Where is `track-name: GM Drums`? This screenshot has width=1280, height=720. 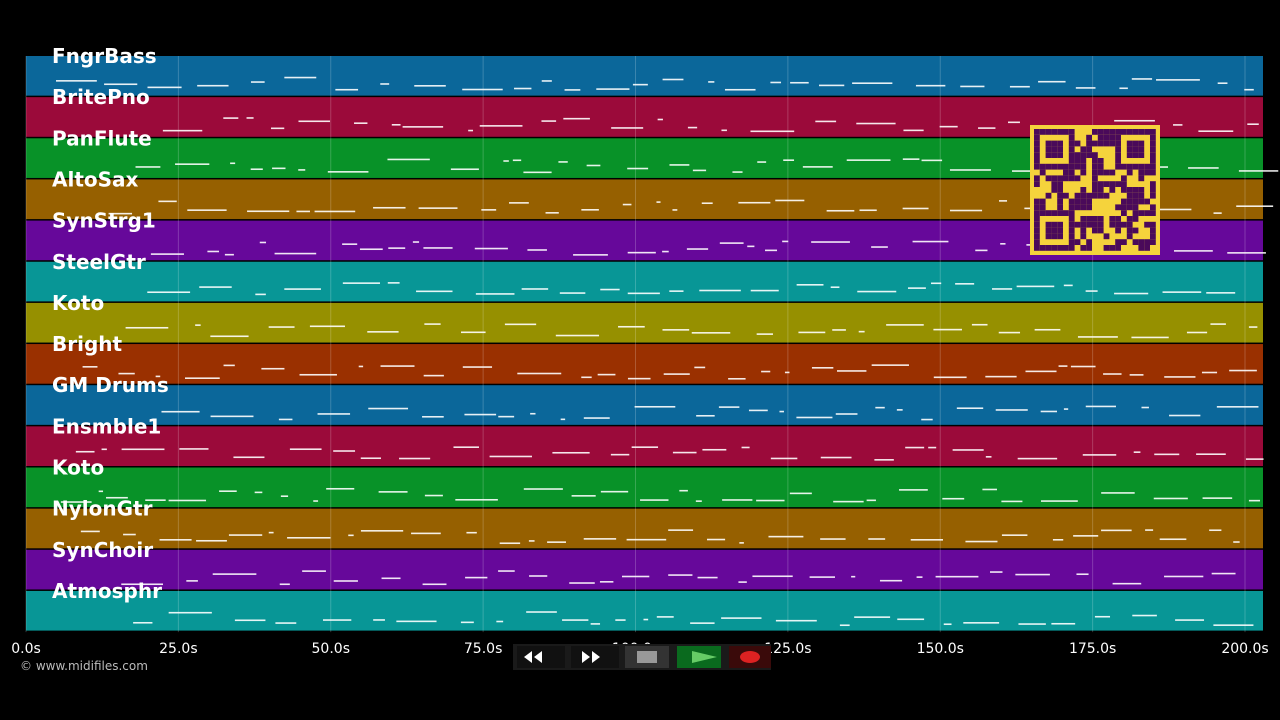 track-name: GM Drums is located at coordinates (110, 385).